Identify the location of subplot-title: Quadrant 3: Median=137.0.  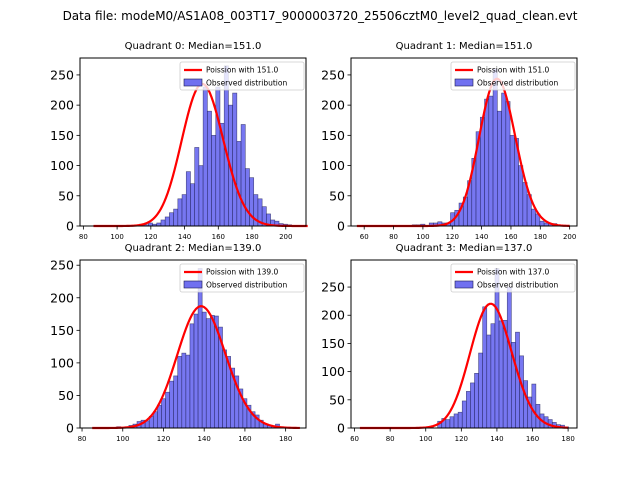
(464, 248).